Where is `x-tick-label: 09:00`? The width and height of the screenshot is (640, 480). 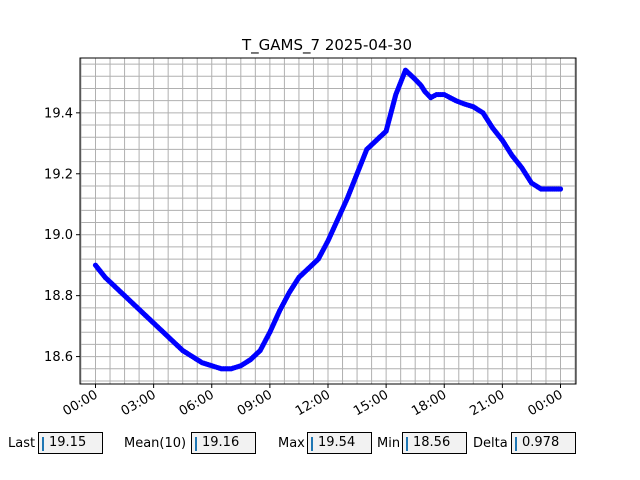 x-tick-label: 09:00 is located at coordinates (255, 403).